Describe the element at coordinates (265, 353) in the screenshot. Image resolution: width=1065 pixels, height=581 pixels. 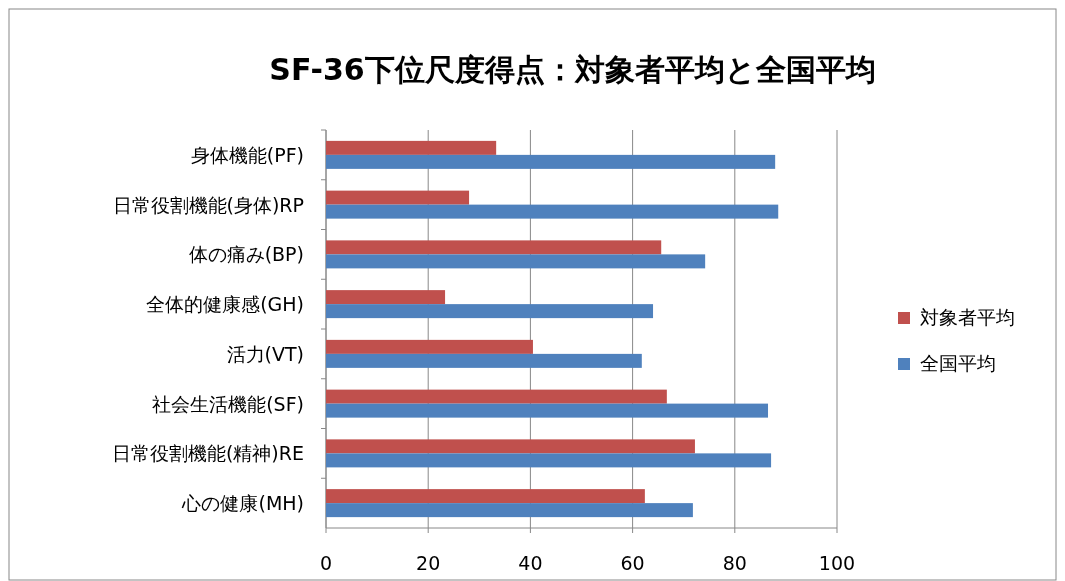
I see `y-tick-label: 活力(VT)` at that location.